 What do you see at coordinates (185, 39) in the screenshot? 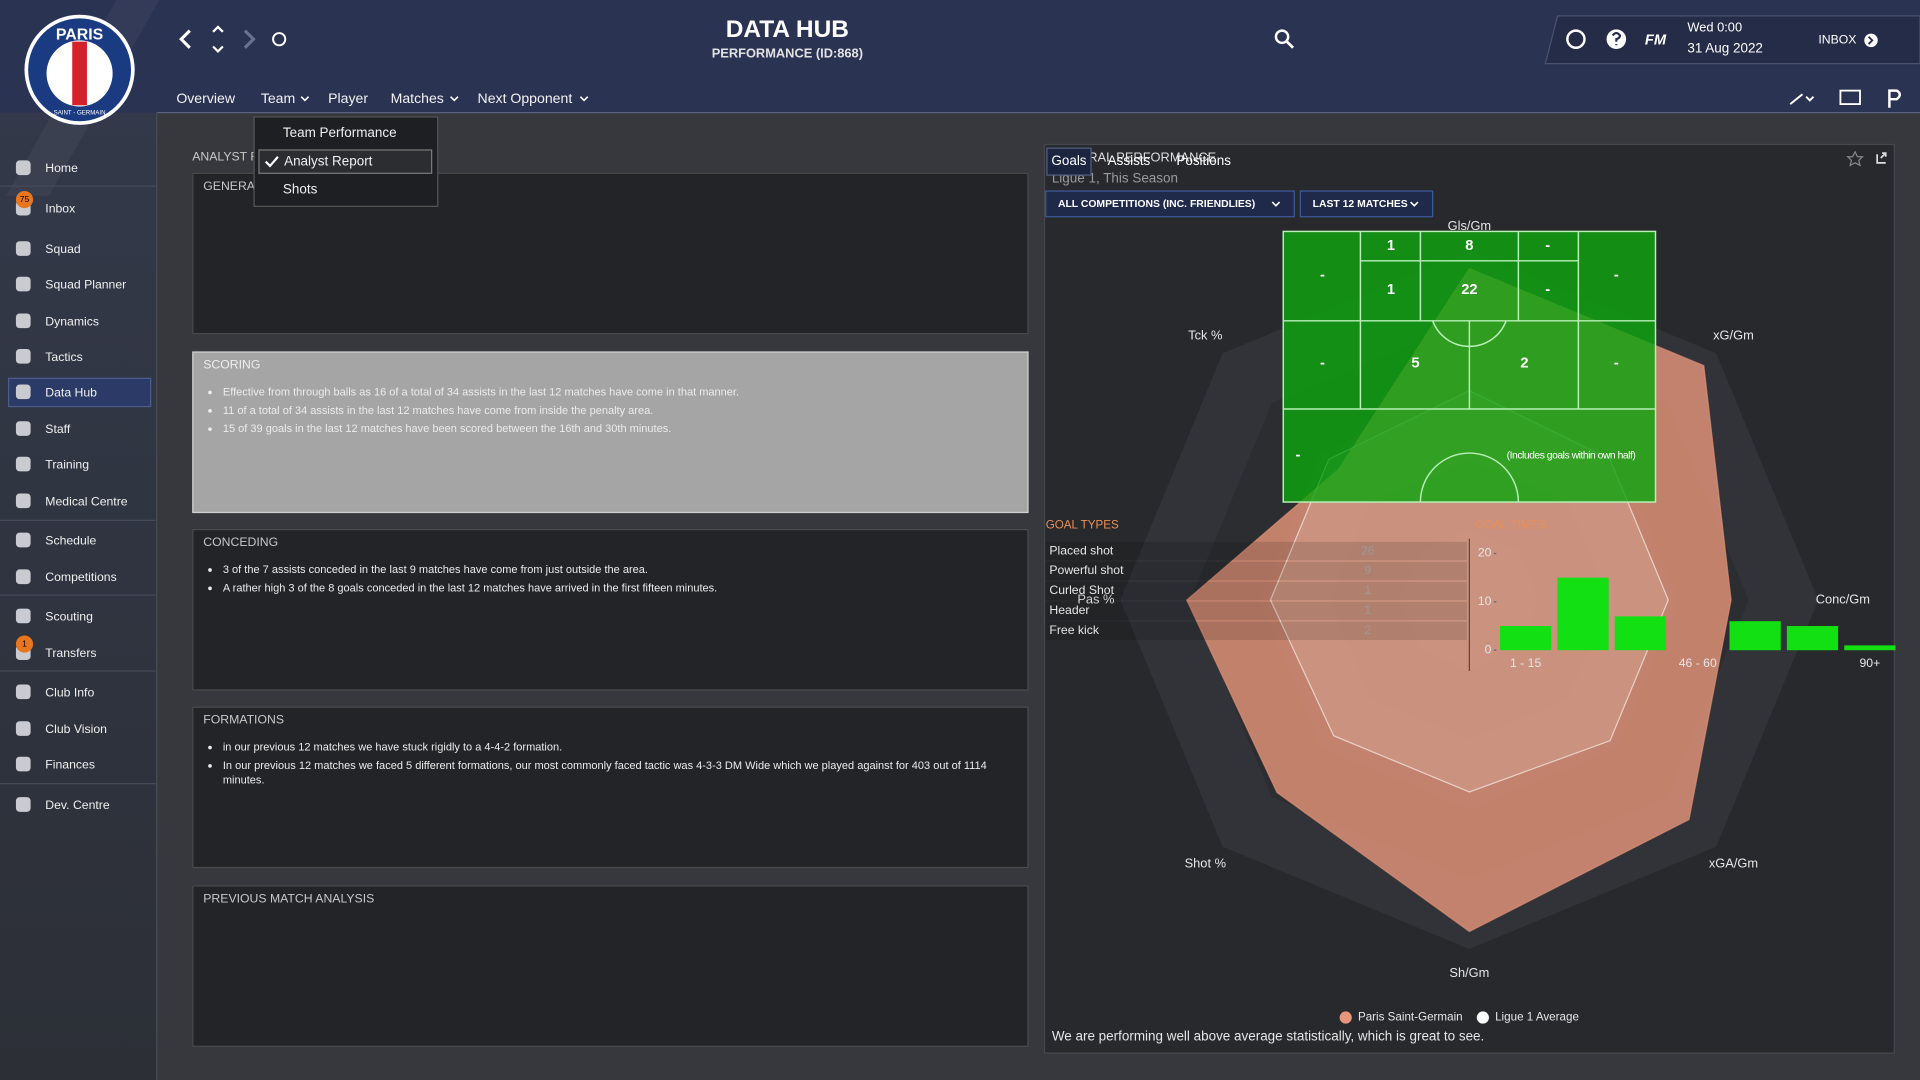
I see `back-button` at bounding box center [185, 39].